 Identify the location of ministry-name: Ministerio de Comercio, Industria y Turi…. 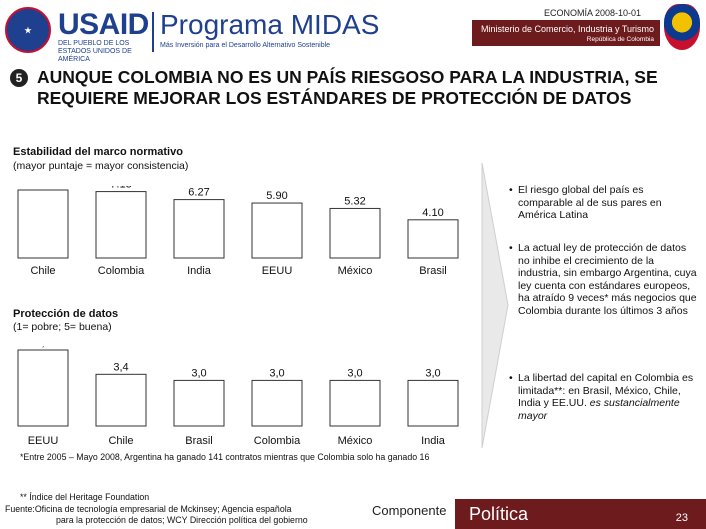
(567, 29).